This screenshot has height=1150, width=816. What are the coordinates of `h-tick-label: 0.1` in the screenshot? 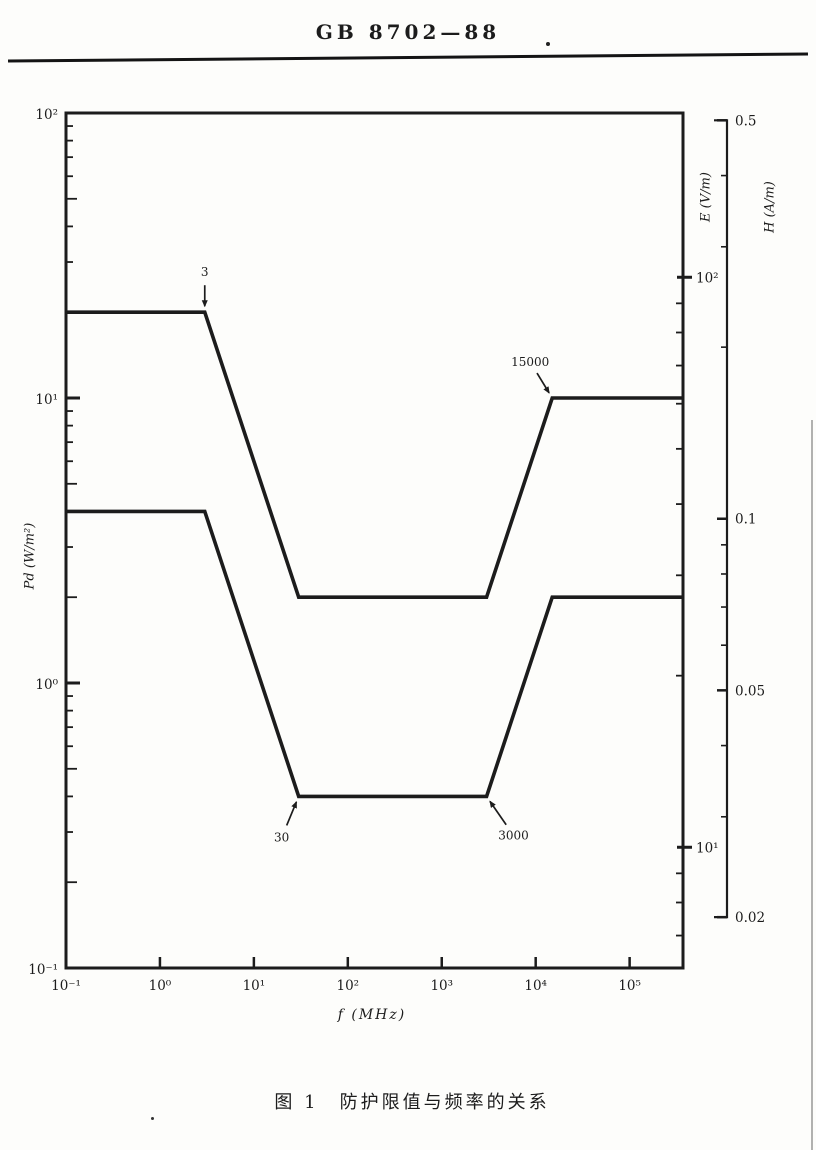 It's located at (745, 520).